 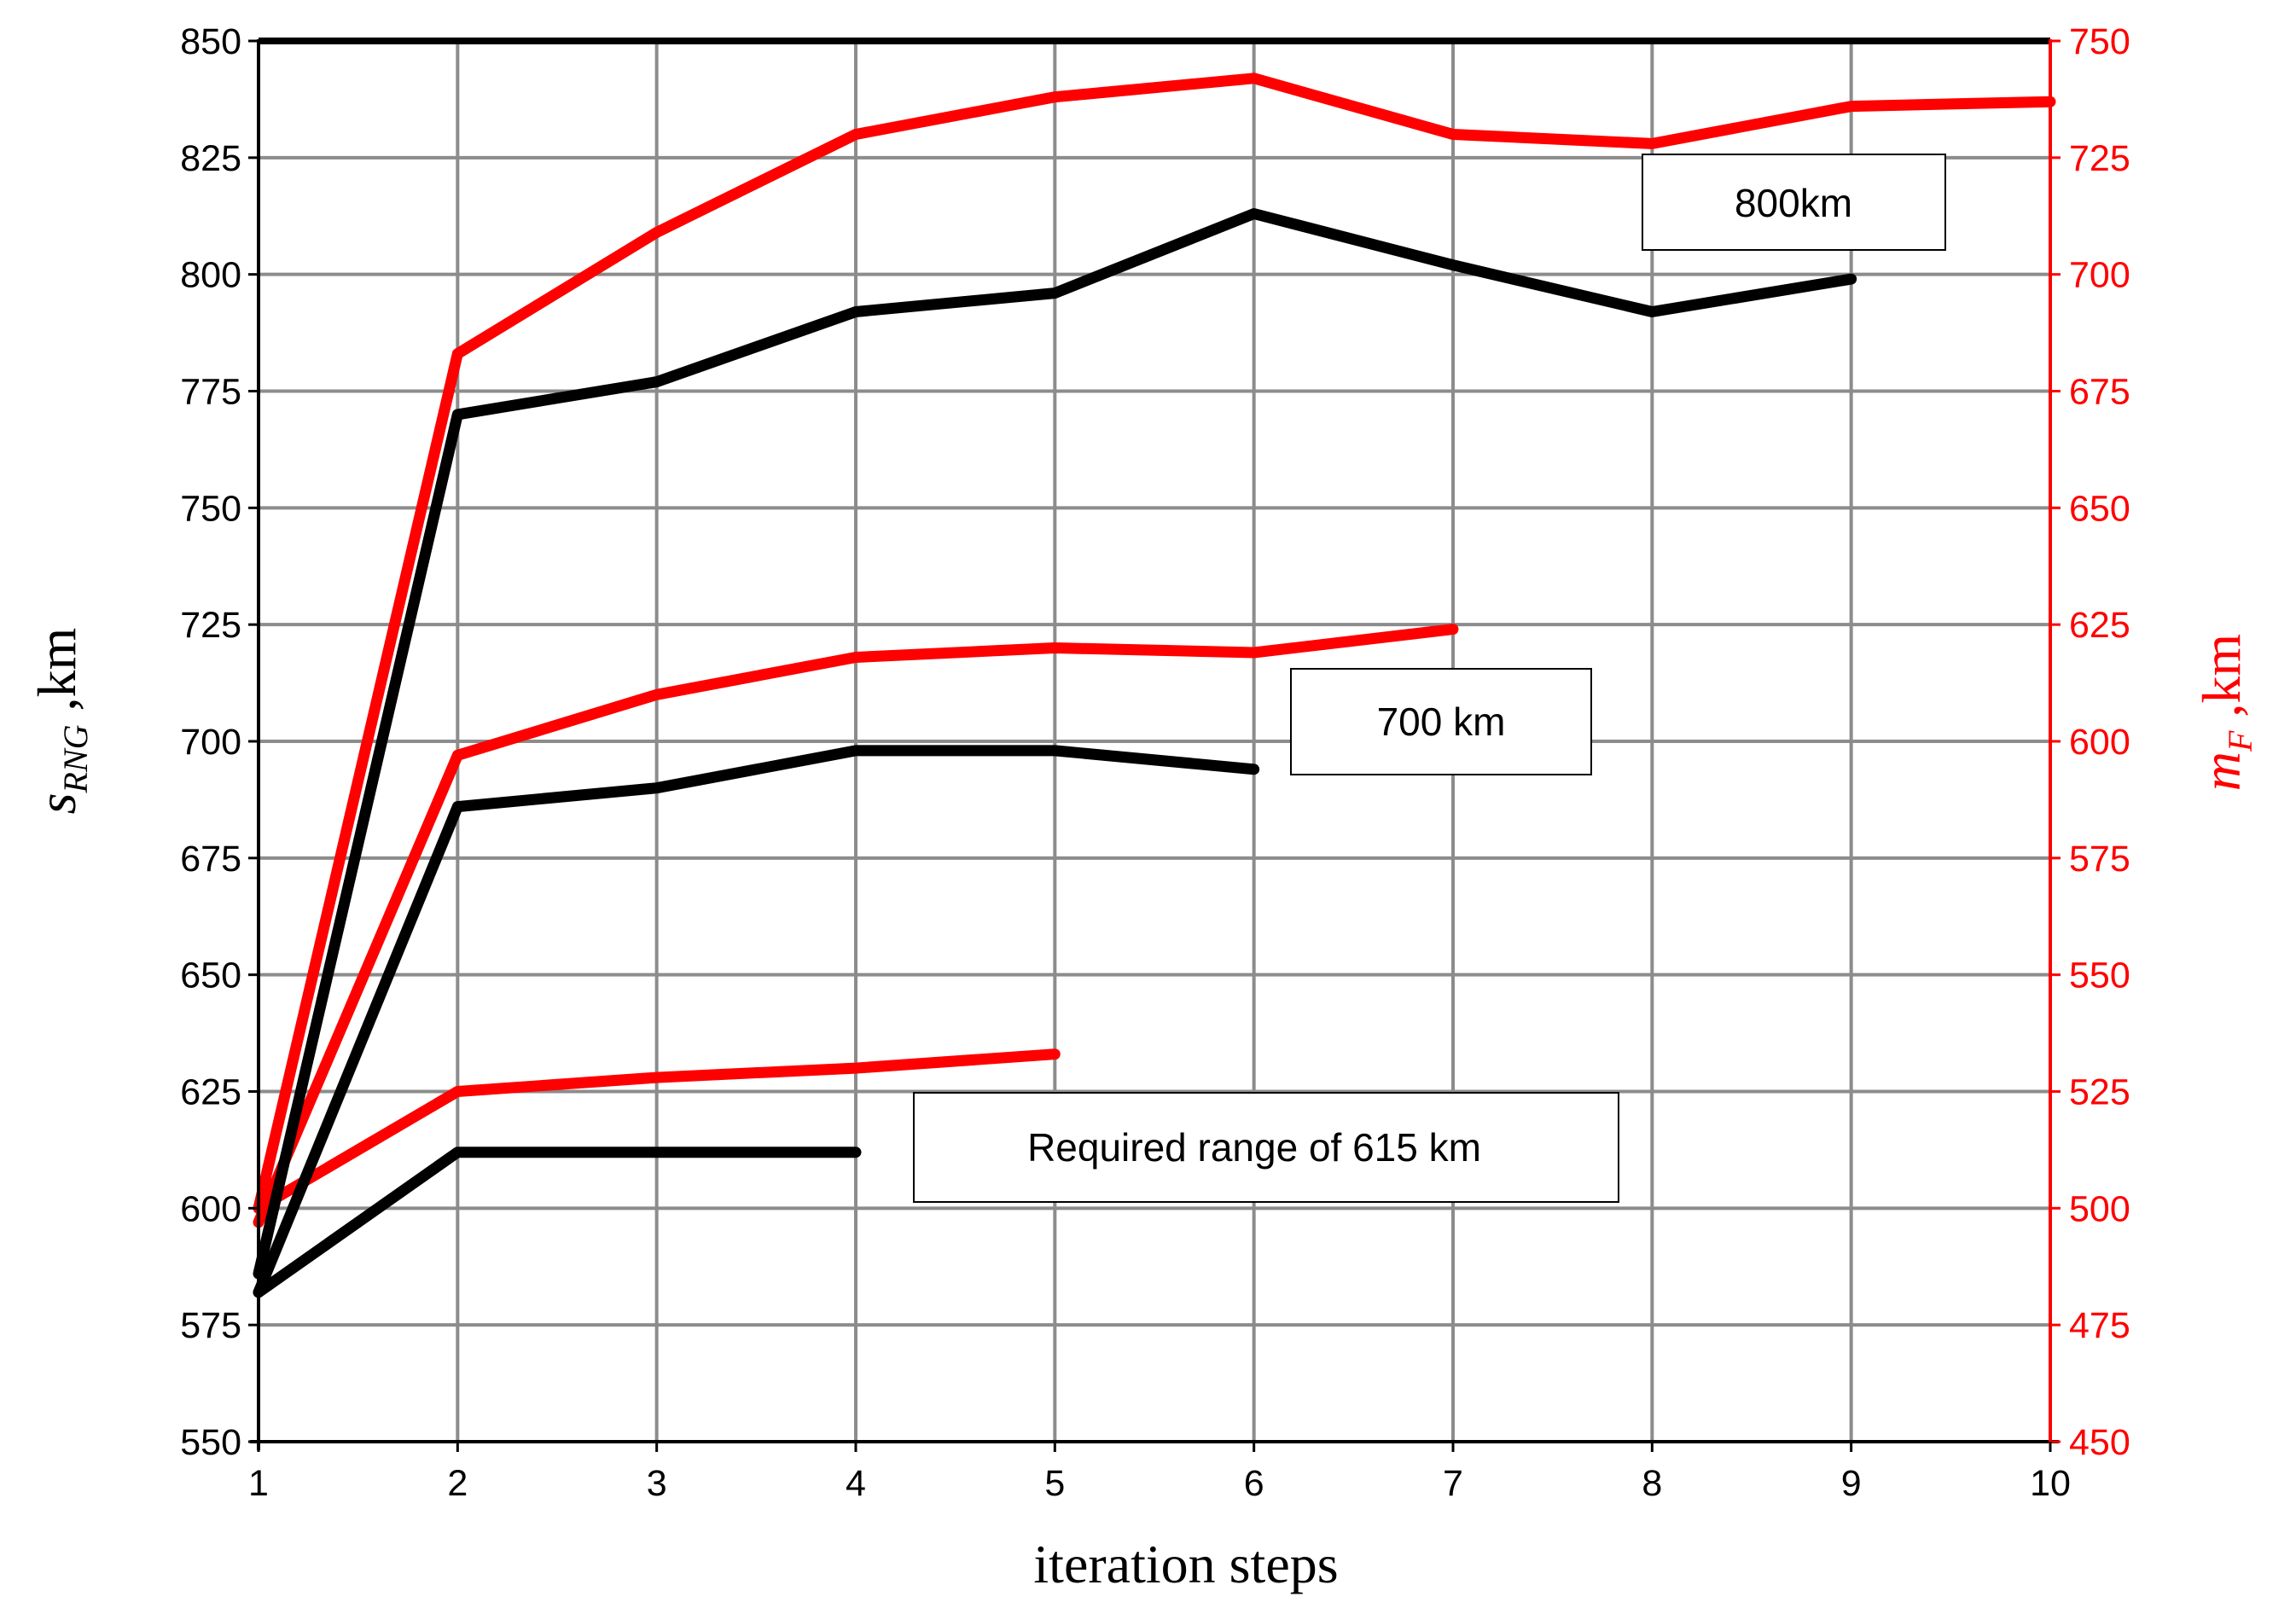 What do you see at coordinates (210, 742) in the screenshot?
I see `left-tick-label-700: 700` at bounding box center [210, 742].